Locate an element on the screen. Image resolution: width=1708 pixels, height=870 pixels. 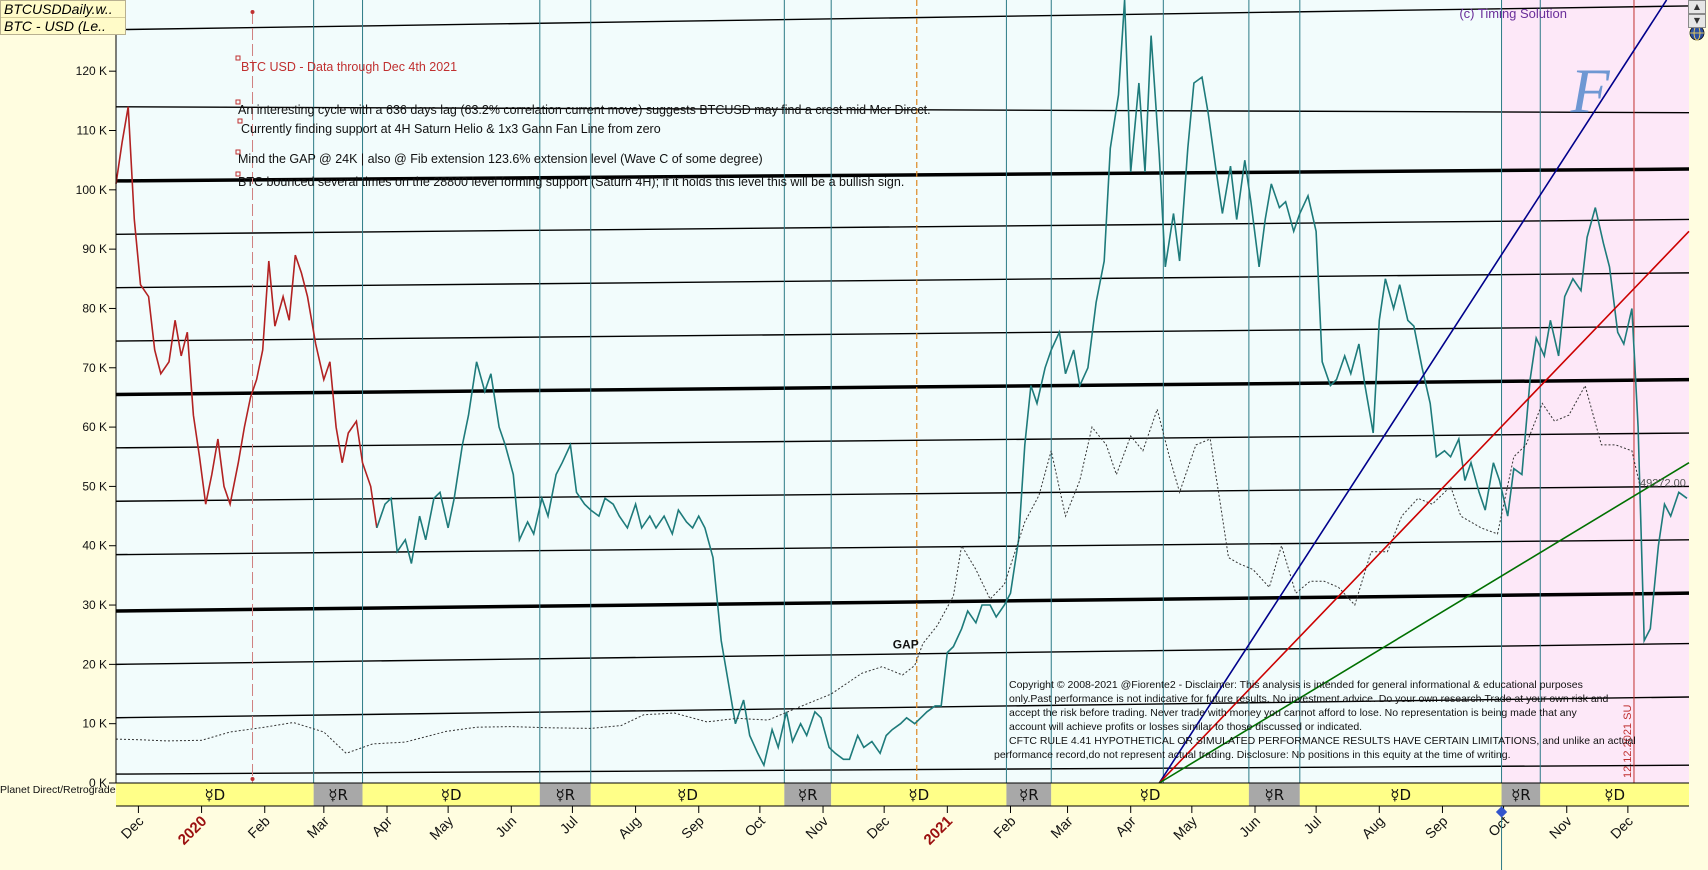
y-tick-label: 40 K is located at coordinates (94, 546).